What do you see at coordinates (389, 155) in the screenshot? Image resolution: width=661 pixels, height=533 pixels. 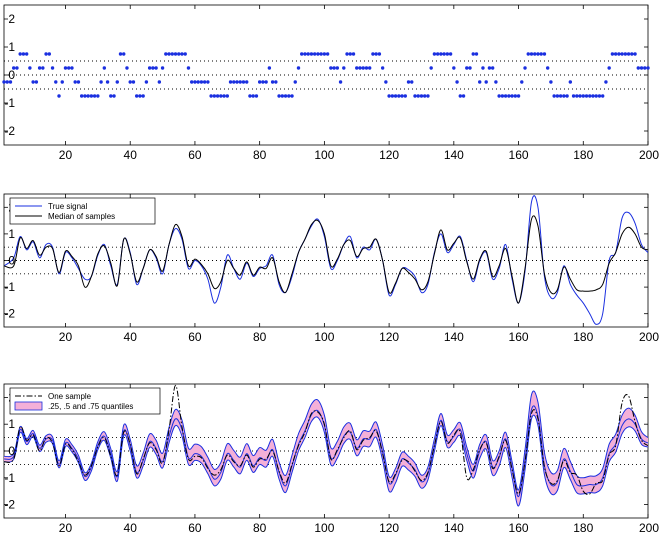 I see `x-tick-label: 120` at bounding box center [389, 155].